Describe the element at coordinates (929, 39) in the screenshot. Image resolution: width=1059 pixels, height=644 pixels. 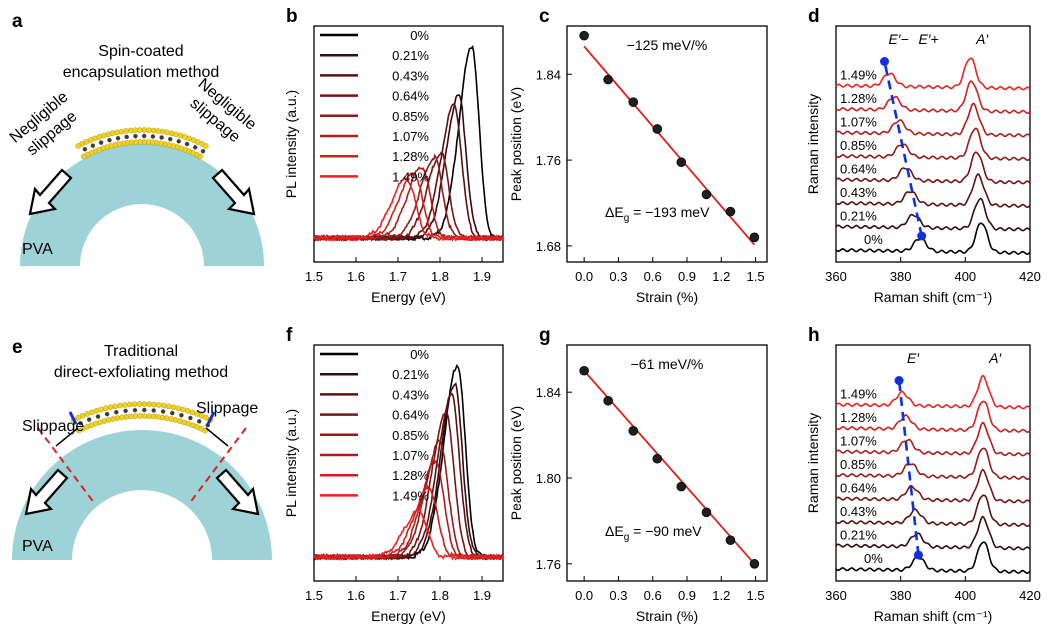
I see `peak-label-e-plus: E′+` at that location.